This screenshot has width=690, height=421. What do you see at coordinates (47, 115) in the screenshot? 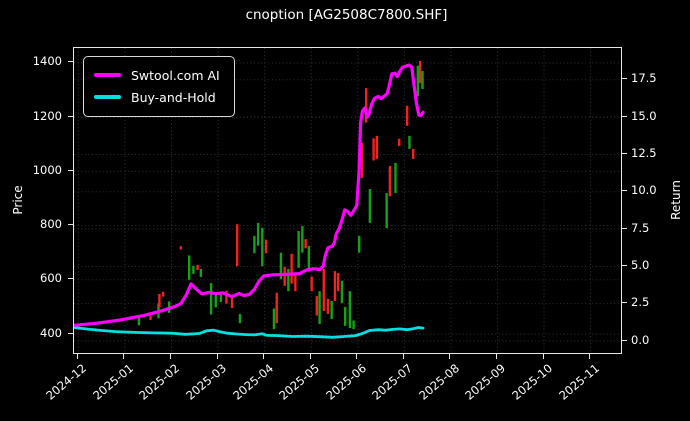
I see `price-tick-label: 1200` at bounding box center [47, 115].